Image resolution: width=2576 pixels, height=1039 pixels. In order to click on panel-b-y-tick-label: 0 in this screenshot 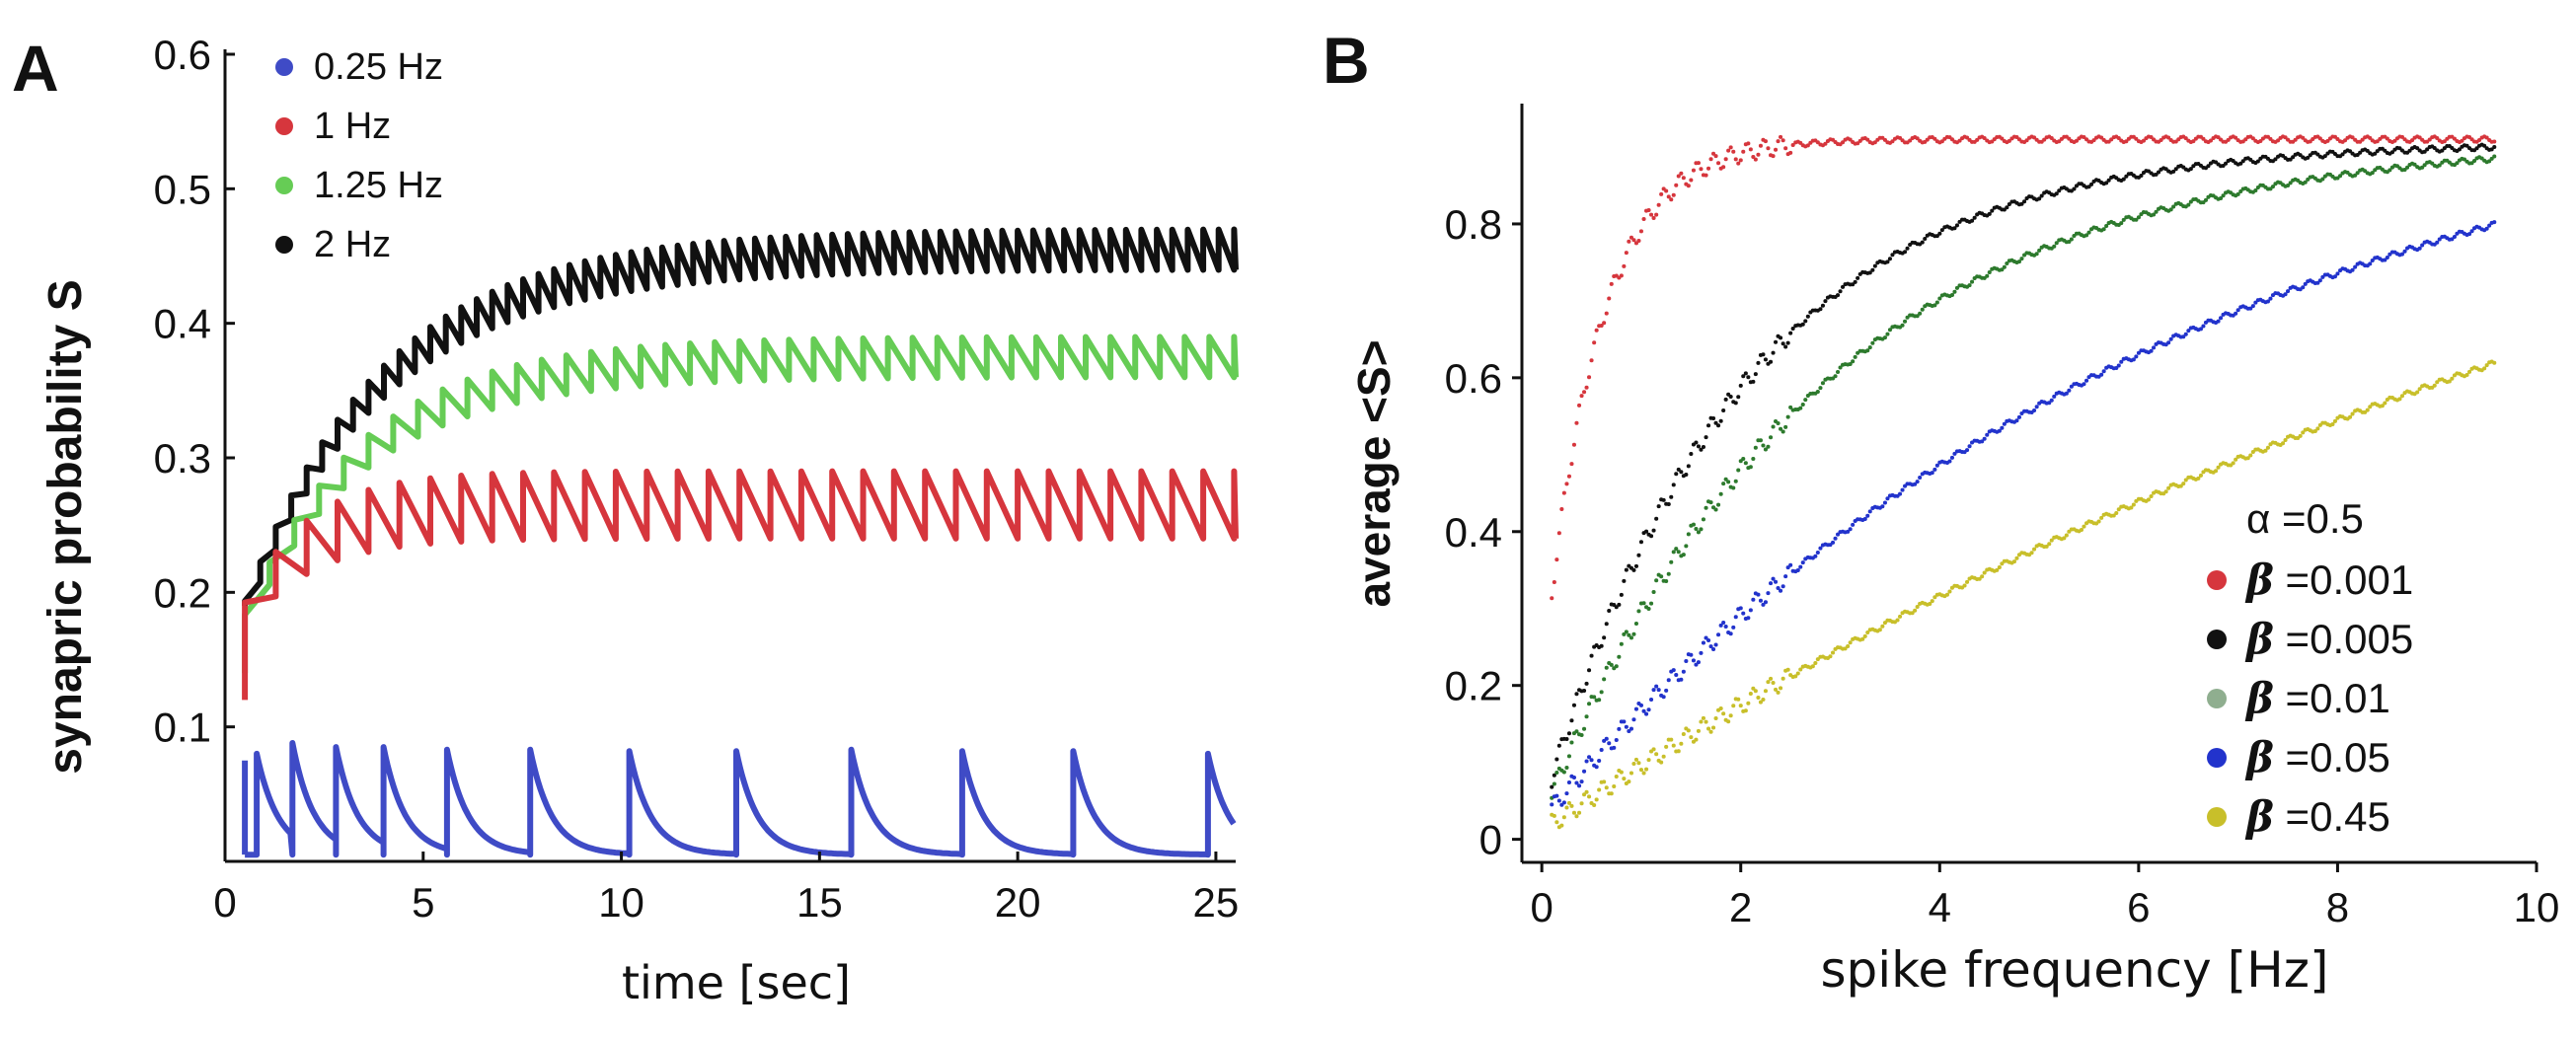, I will do `click(1491, 840)`.